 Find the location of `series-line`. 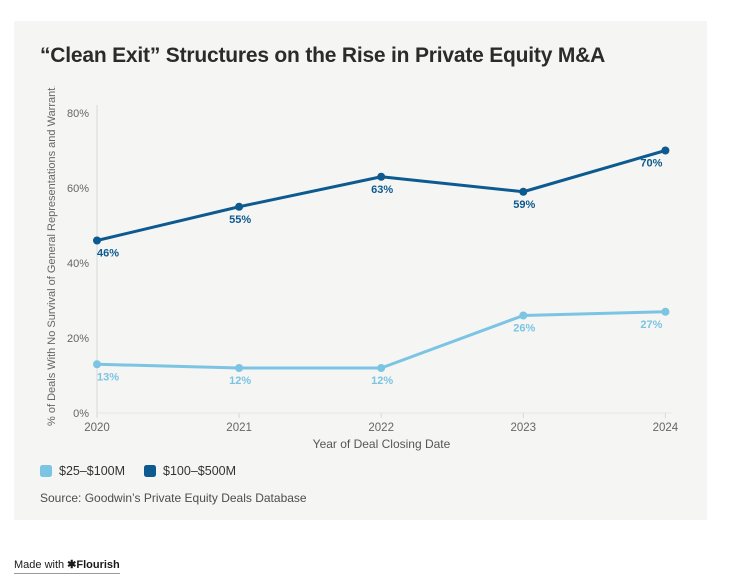

series-line is located at coordinates (381, 340).